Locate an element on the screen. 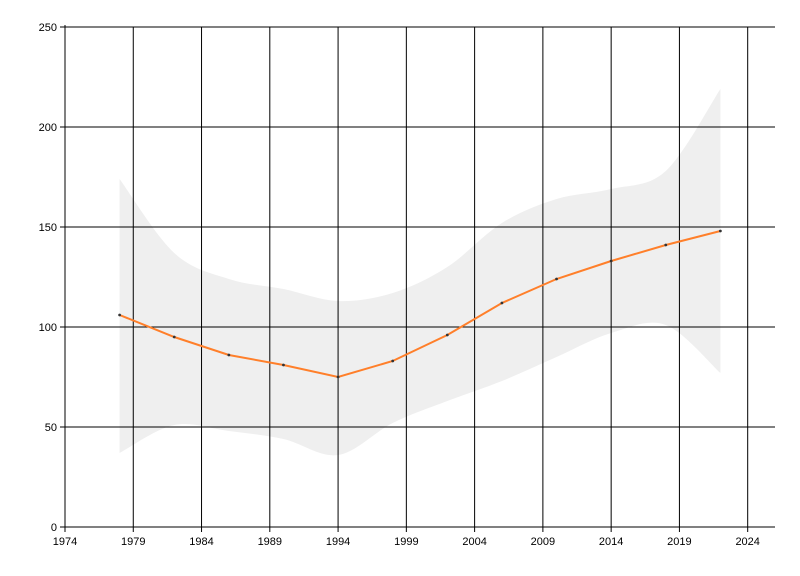  x-tick-label: 2014 is located at coordinates (611, 542).